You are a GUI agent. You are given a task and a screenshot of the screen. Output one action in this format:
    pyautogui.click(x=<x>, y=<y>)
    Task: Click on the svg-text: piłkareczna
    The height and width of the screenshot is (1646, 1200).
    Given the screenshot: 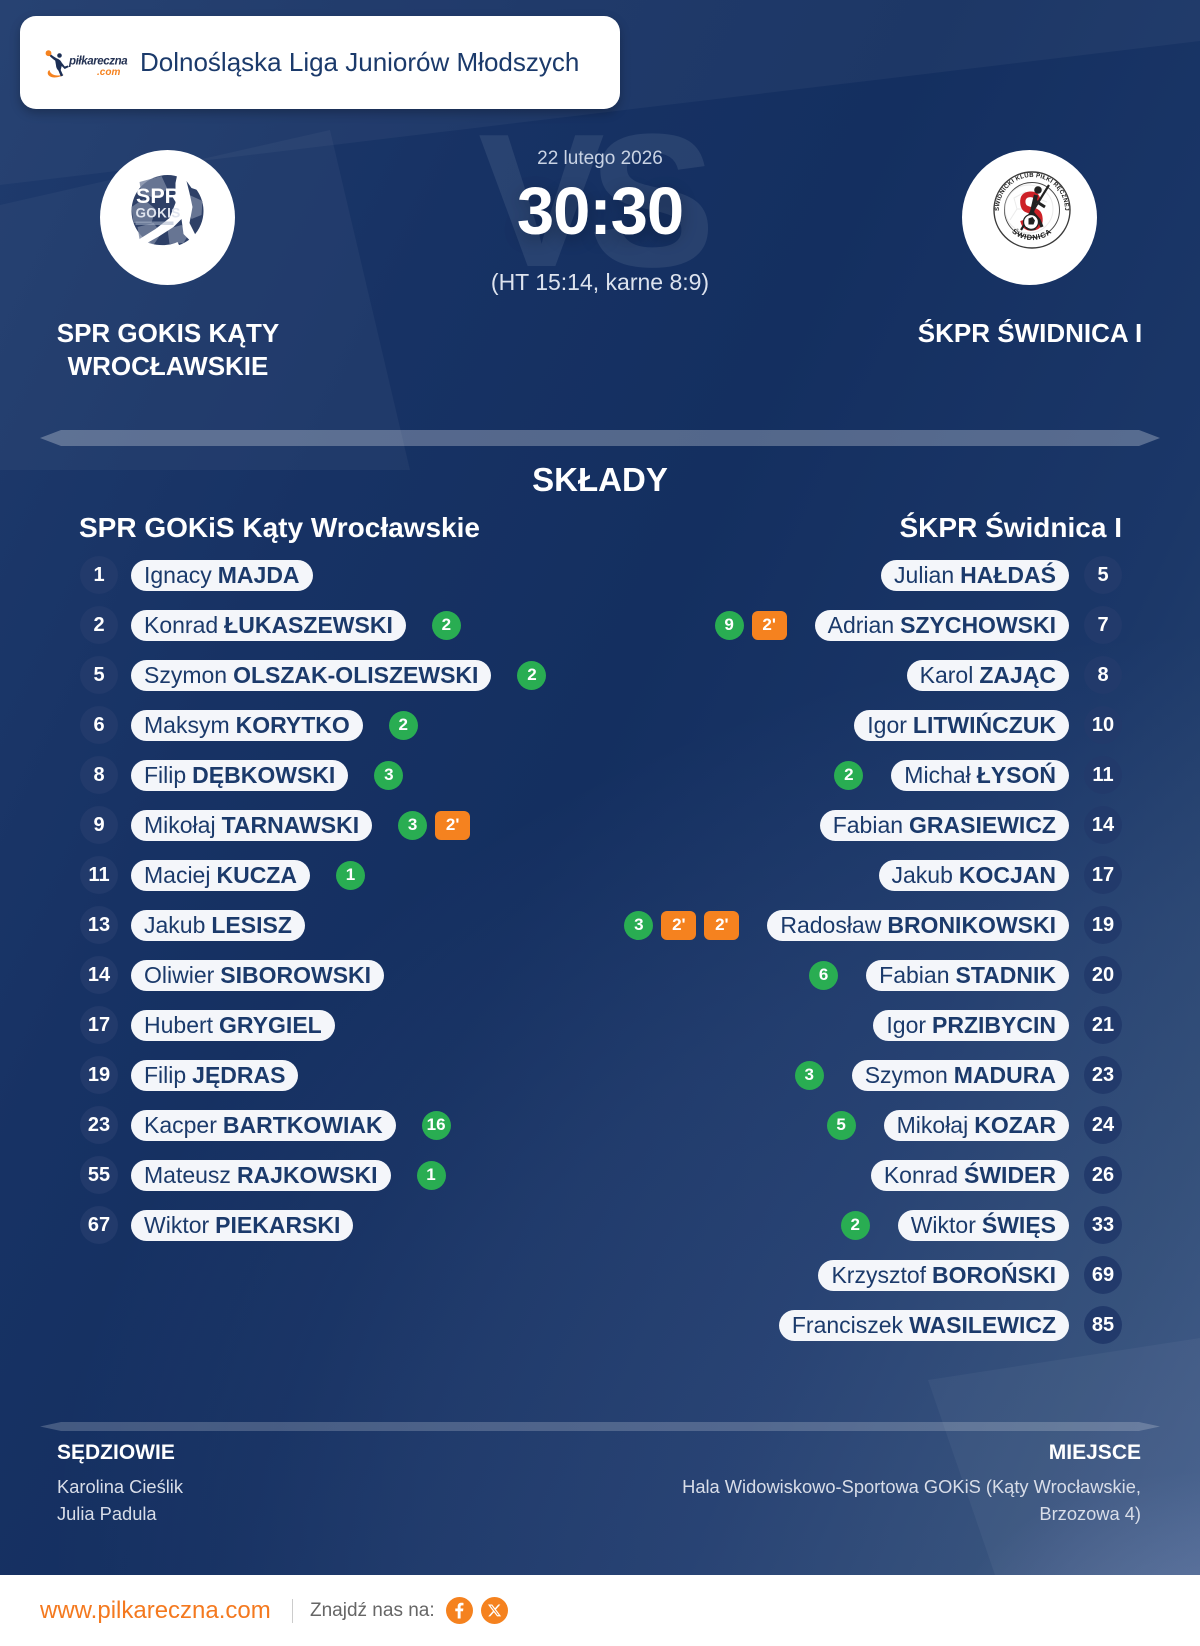 What is the action you would take?
    pyautogui.click(x=98, y=62)
    